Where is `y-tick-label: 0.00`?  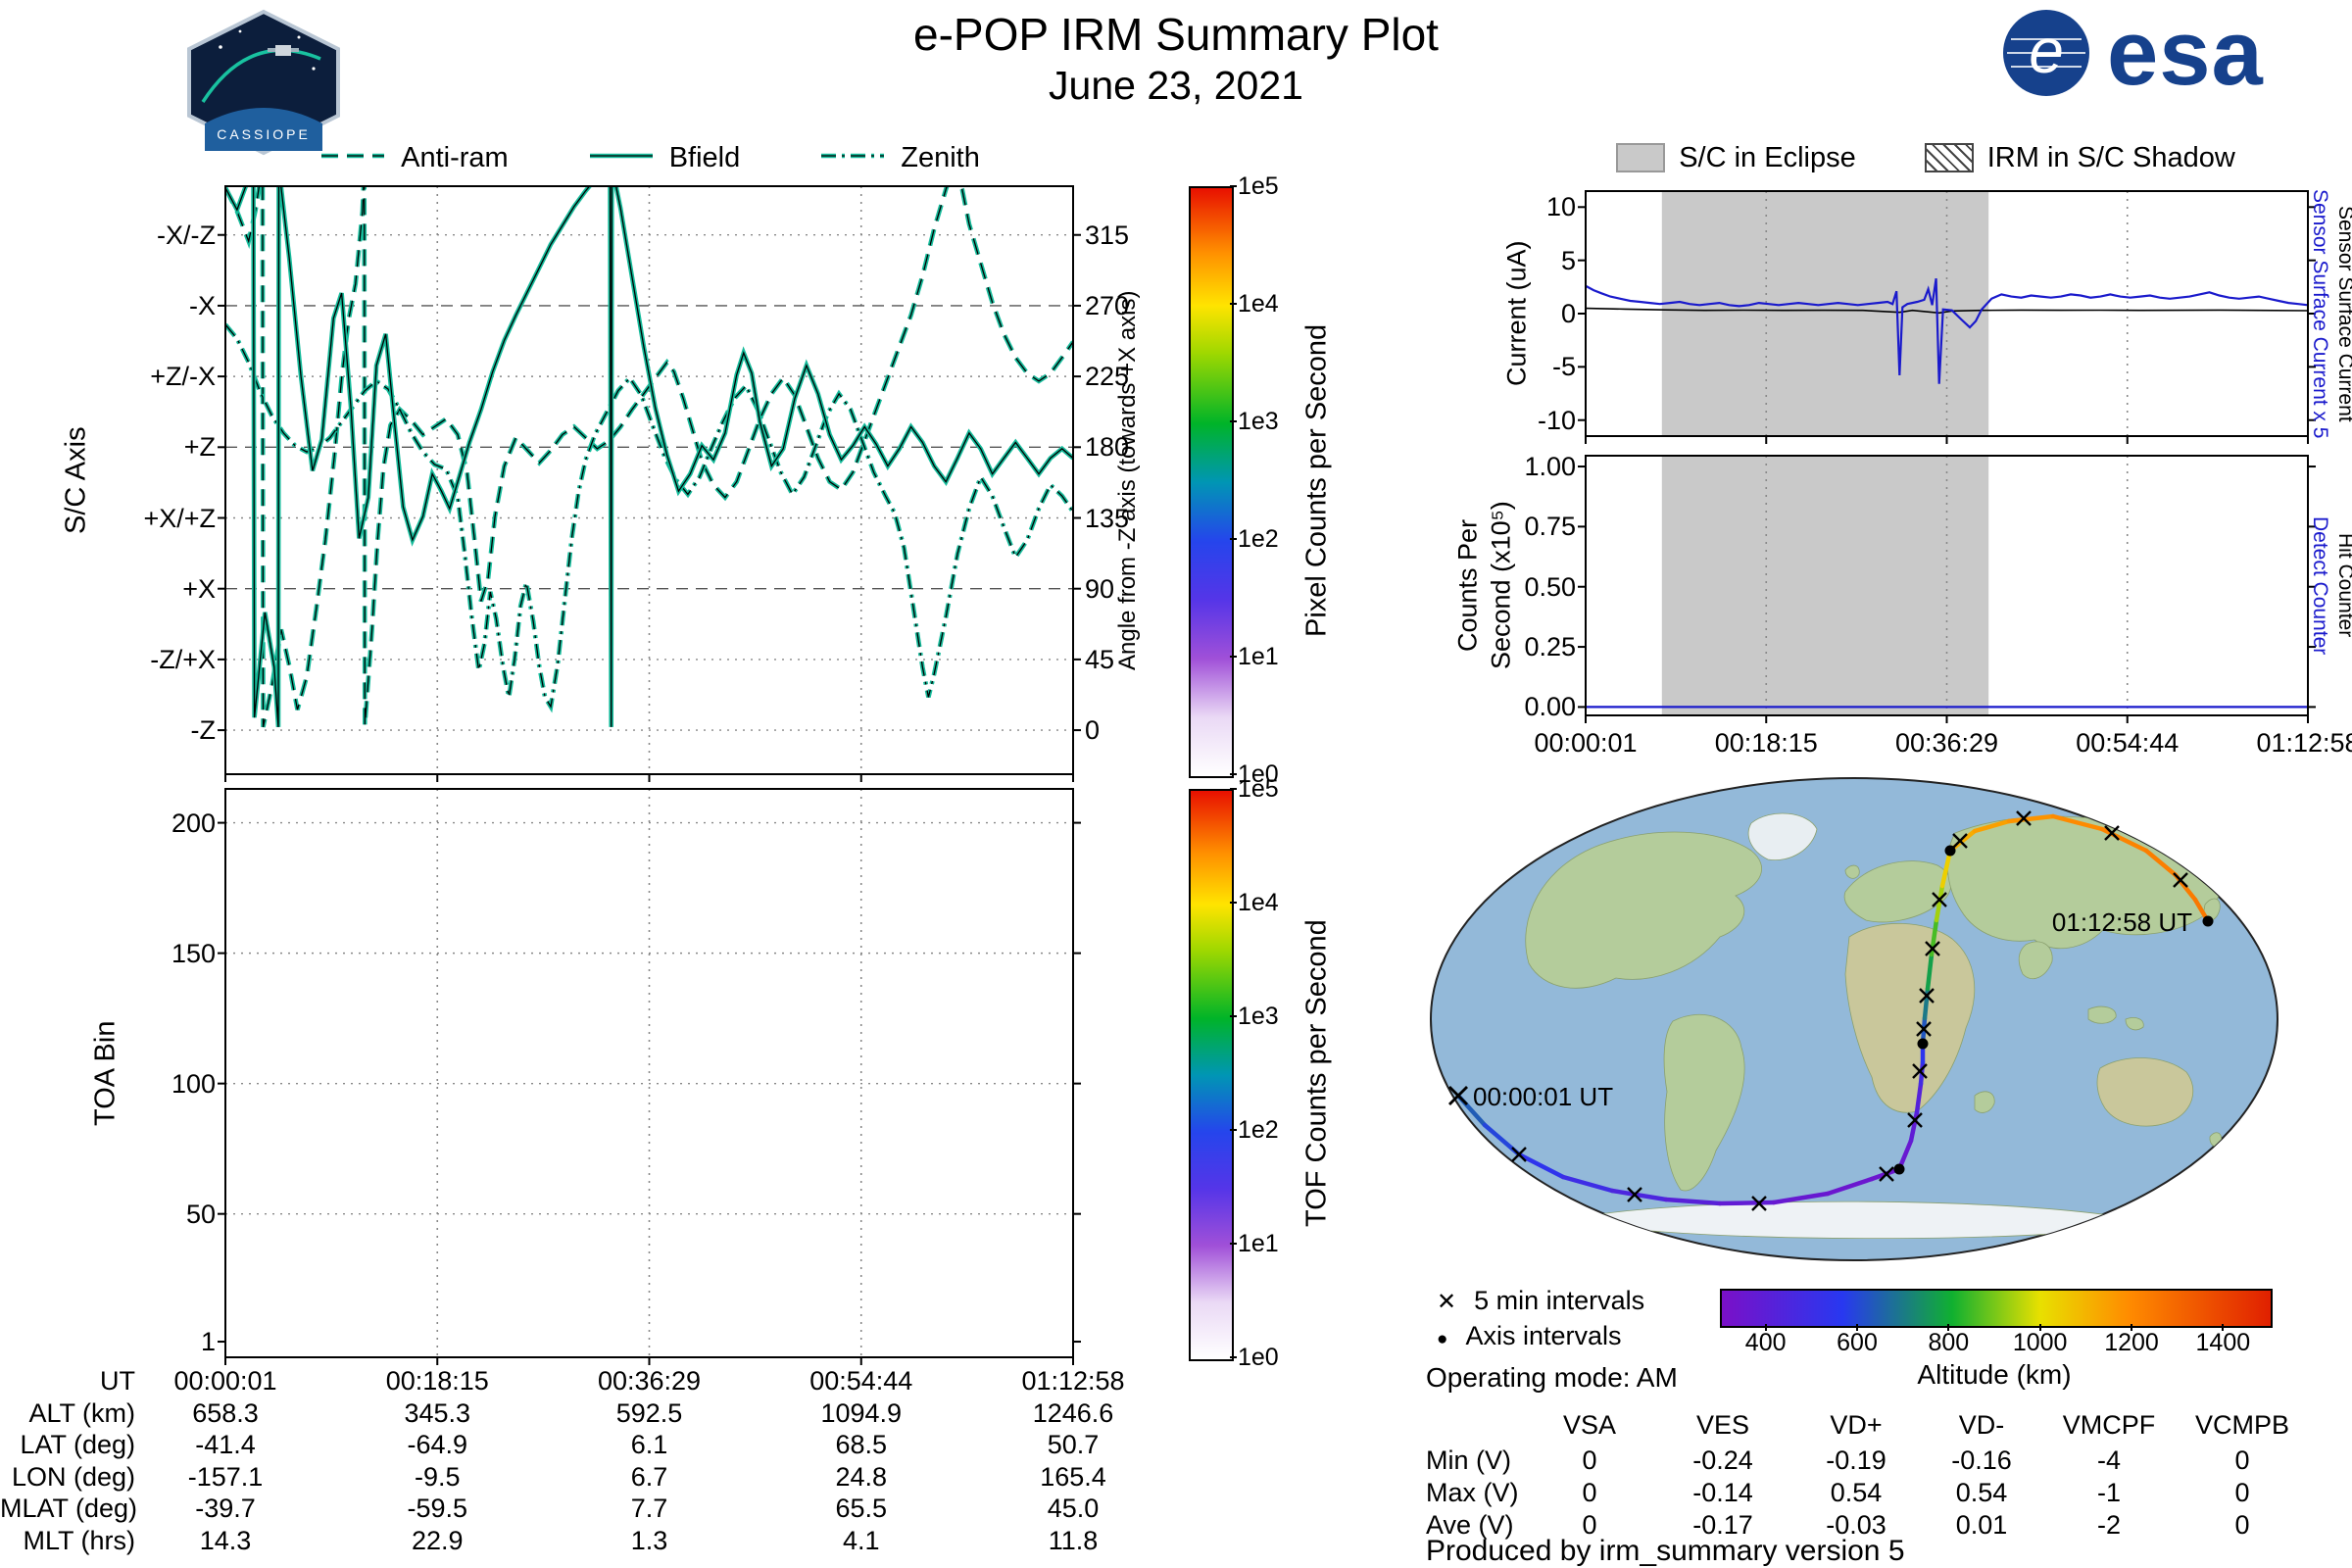 y-tick-label: 0.00 is located at coordinates (1550, 707).